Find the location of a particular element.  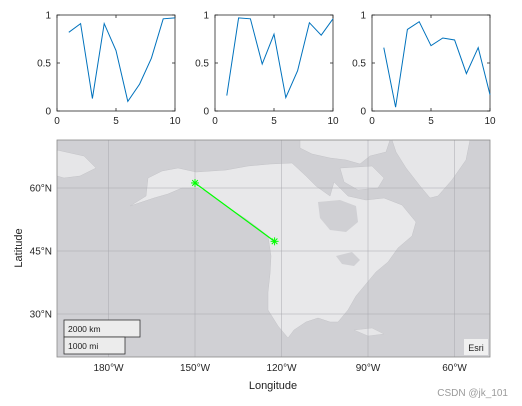

attribution-box is located at coordinates (476, 347).